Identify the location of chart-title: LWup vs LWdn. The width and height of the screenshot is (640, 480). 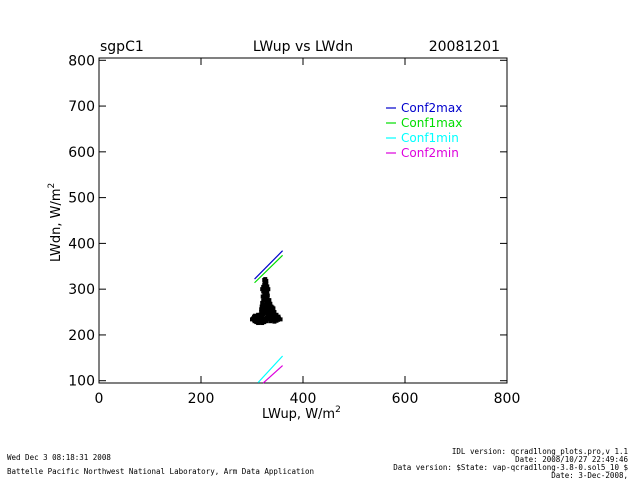
(303, 47).